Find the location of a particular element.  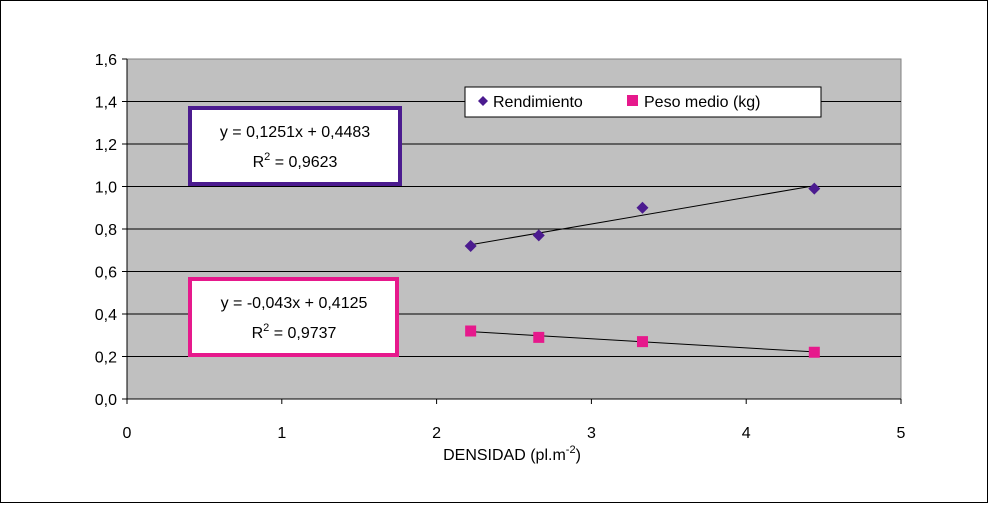

x-axis-title-main: DENSIDAD (pl.m is located at coordinates (504, 455).